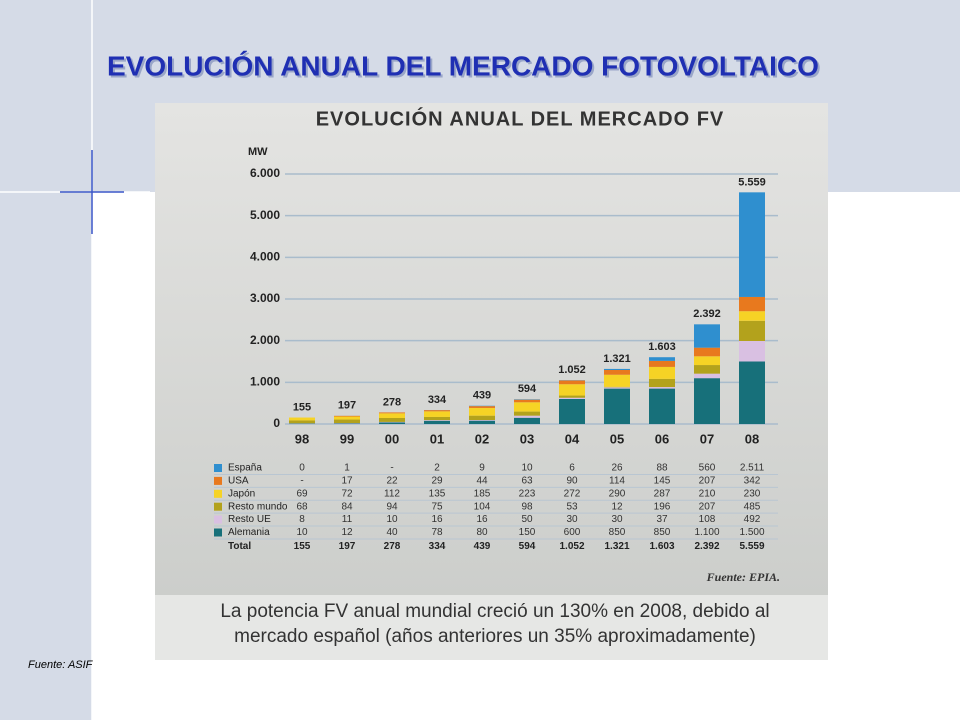 The height and width of the screenshot is (720, 960). What do you see at coordinates (437, 506) in the screenshot?
I see `table-value: 75` at bounding box center [437, 506].